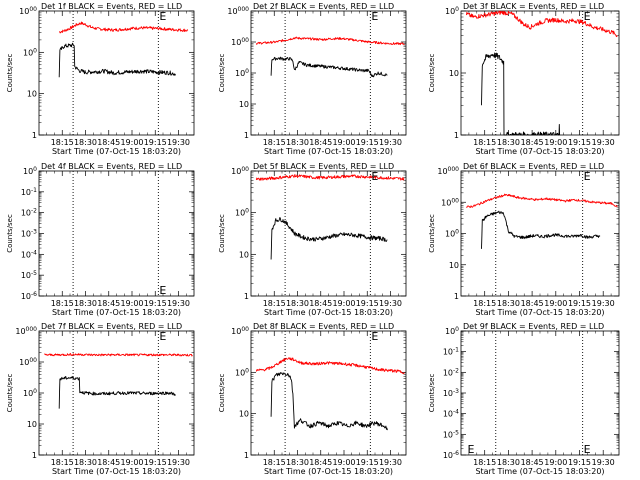 Image resolution: width=640 pixels, height=480 pixels. I want to click on y-tick-label: 10000, so click(238, 11).